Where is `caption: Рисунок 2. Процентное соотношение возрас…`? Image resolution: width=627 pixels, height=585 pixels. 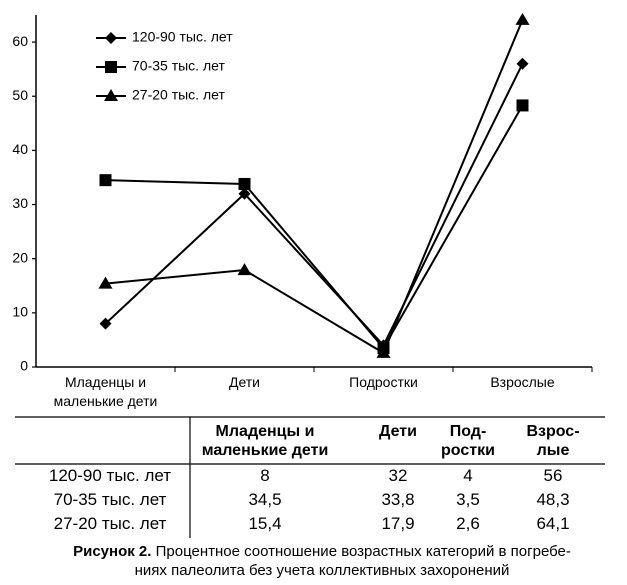
caption: Рисунок 2. Процентное соотношение возрас… is located at coordinates (322, 561).